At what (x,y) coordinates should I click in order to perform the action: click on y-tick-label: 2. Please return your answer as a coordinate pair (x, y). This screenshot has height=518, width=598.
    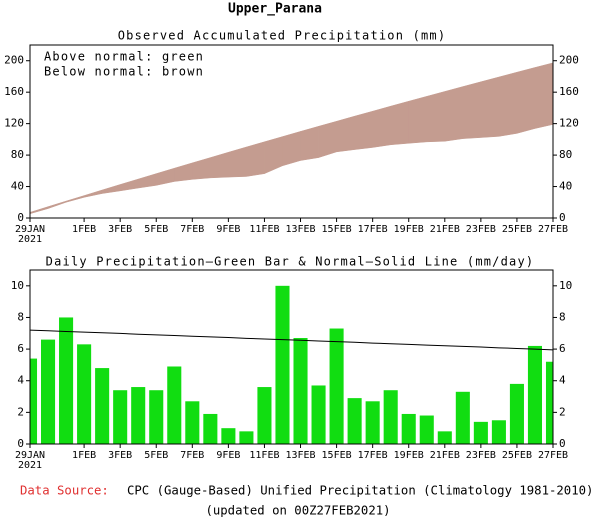
    Looking at the image, I should click on (20, 411).